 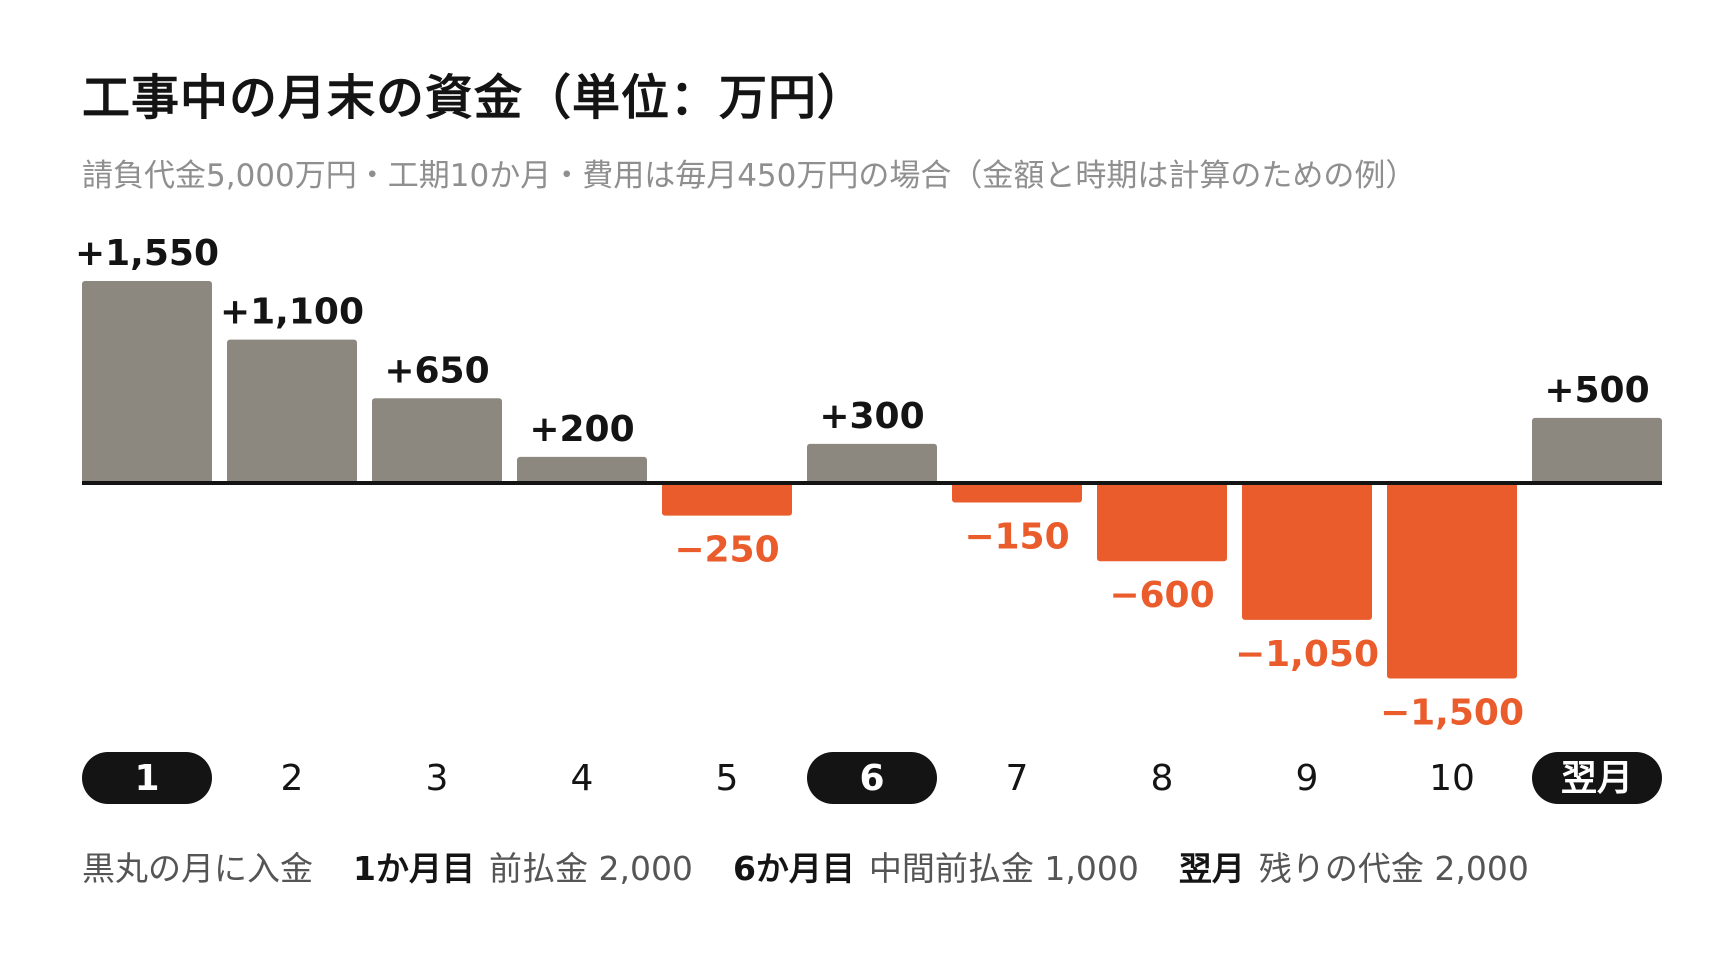 What do you see at coordinates (147, 253) in the screenshot?
I see `value-label-1: +1,550` at bounding box center [147, 253].